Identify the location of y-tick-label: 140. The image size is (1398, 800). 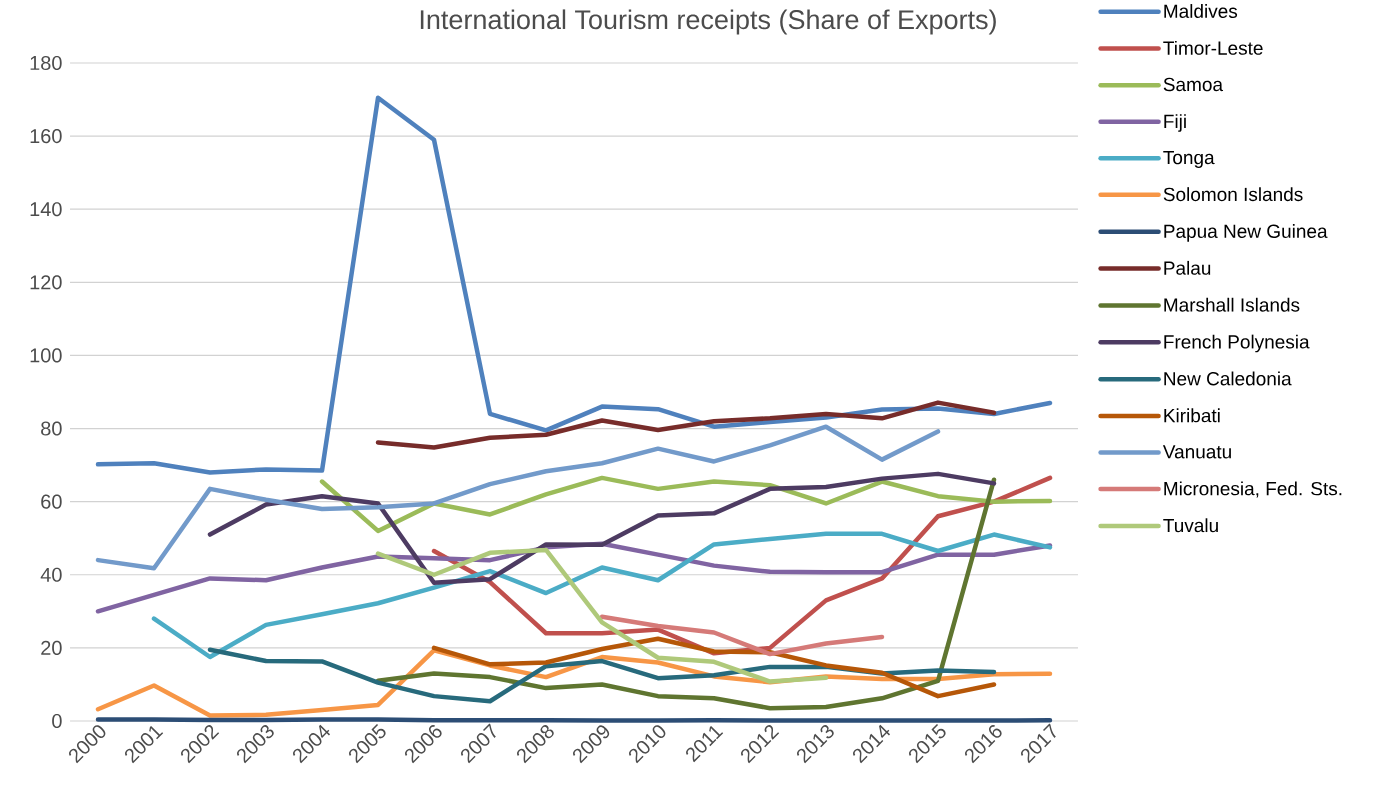
(46, 209).